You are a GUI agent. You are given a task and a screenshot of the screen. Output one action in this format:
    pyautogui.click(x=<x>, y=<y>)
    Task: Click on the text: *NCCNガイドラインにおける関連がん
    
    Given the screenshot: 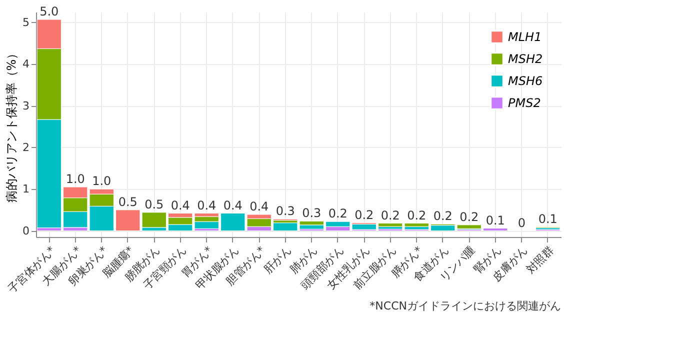 What is the action you would take?
    pyautogui.click(x=465, y=306)
    